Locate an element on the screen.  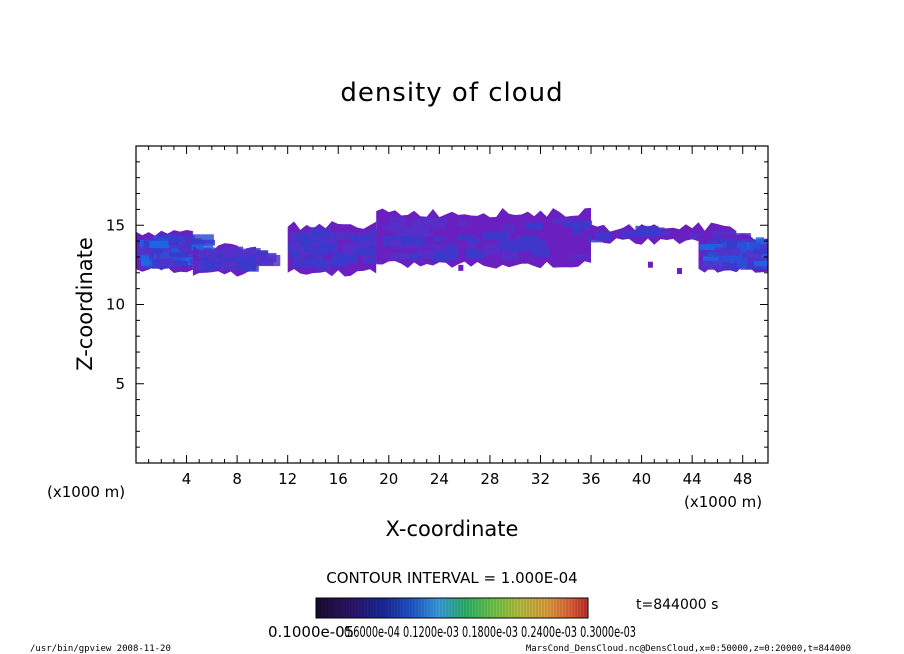
time-label: t=844000 s is located at coordinates (677, 605).